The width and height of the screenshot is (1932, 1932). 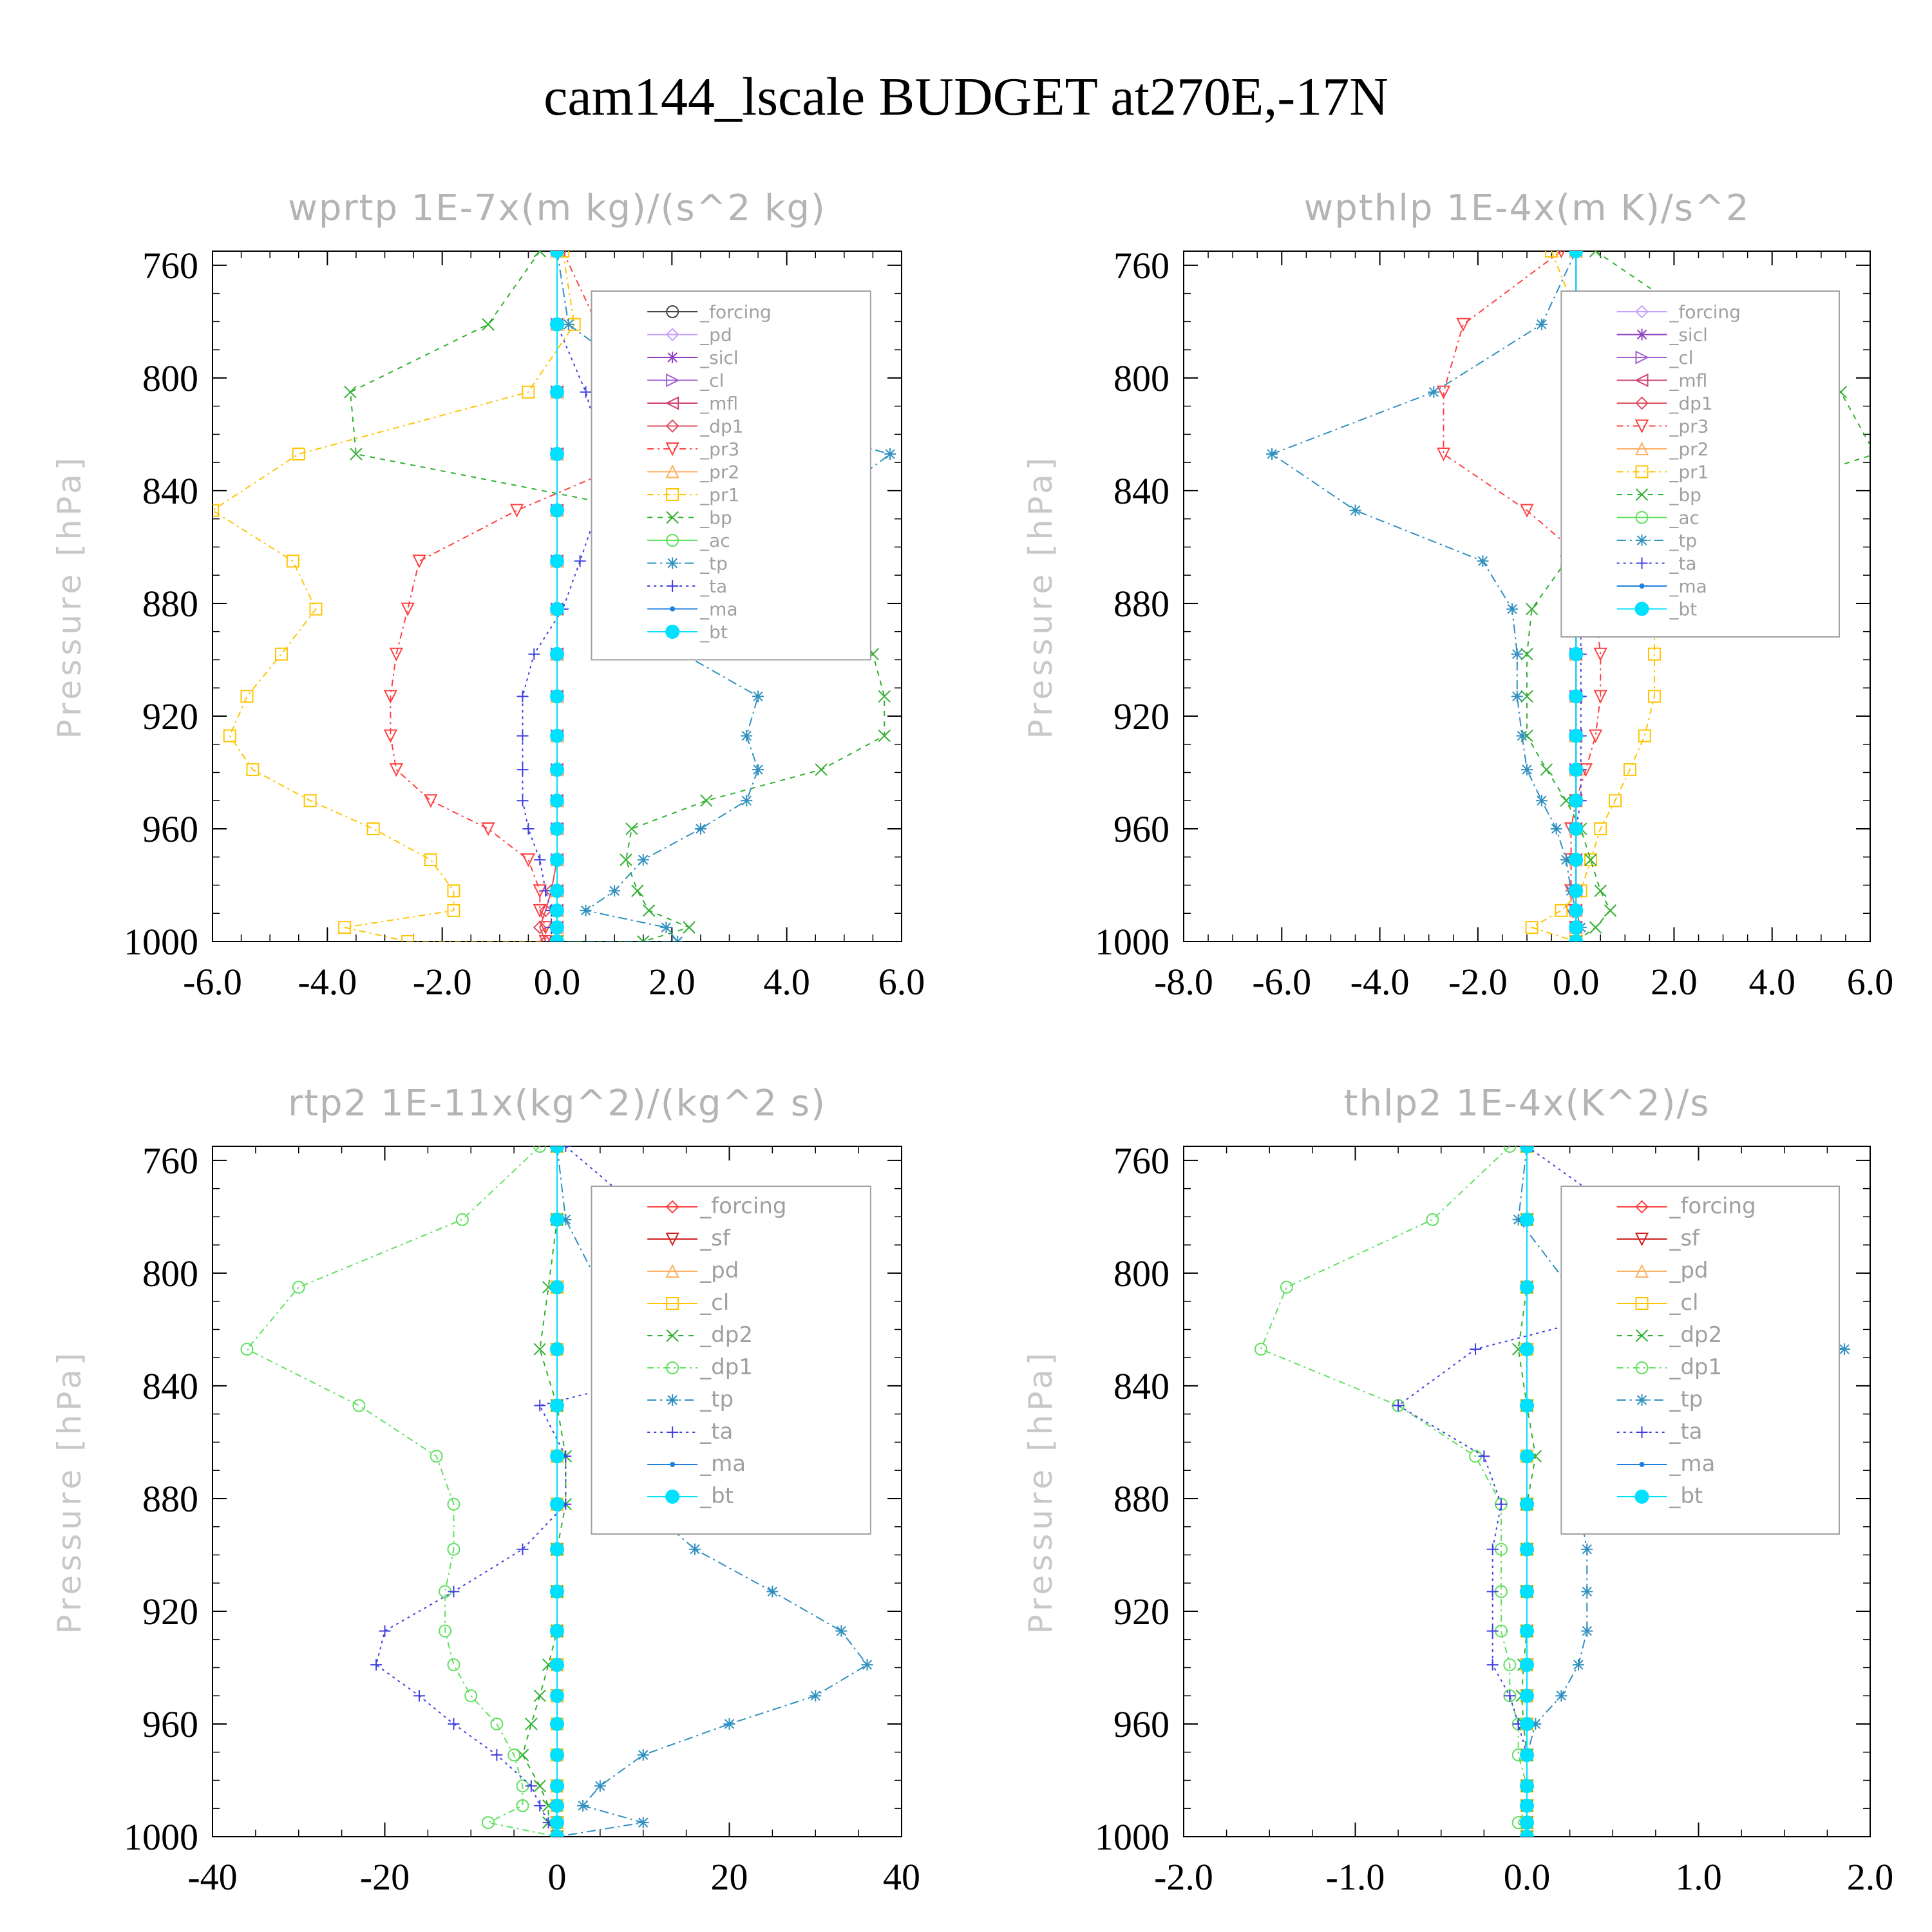 What do you see at coordinates (692, 609) in the screenshot?
I see `legend-entry: _ma` at bounding box center [692, 609].